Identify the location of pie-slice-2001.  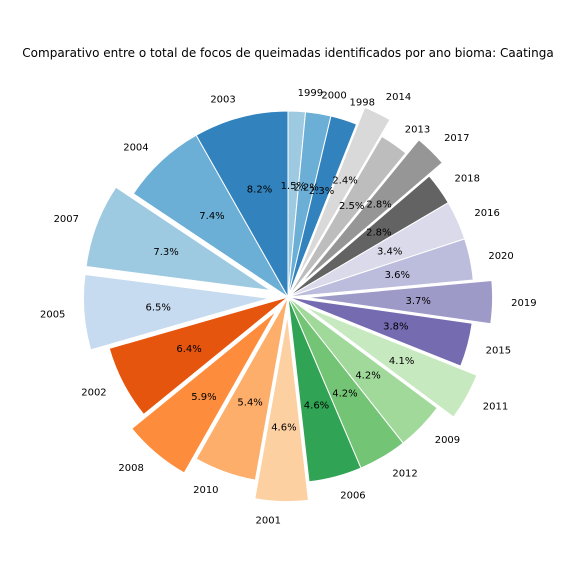
(282, 409).